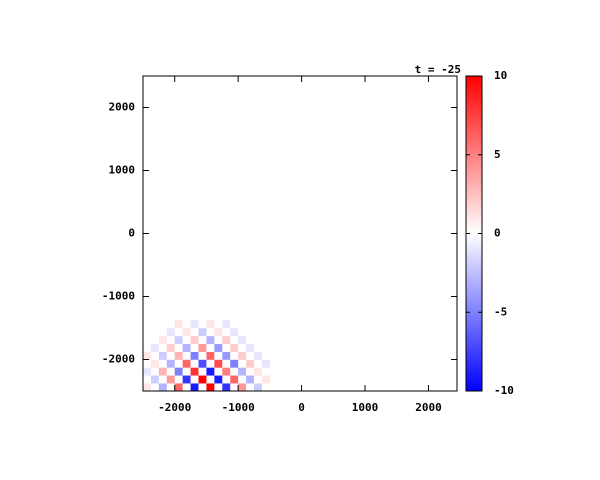 This screenshot has height=480, width=600. What do you see at coordinates (428, 407) in the screenshot?
I see `x-tick-label: 2000` at bounding box center [428, 407].